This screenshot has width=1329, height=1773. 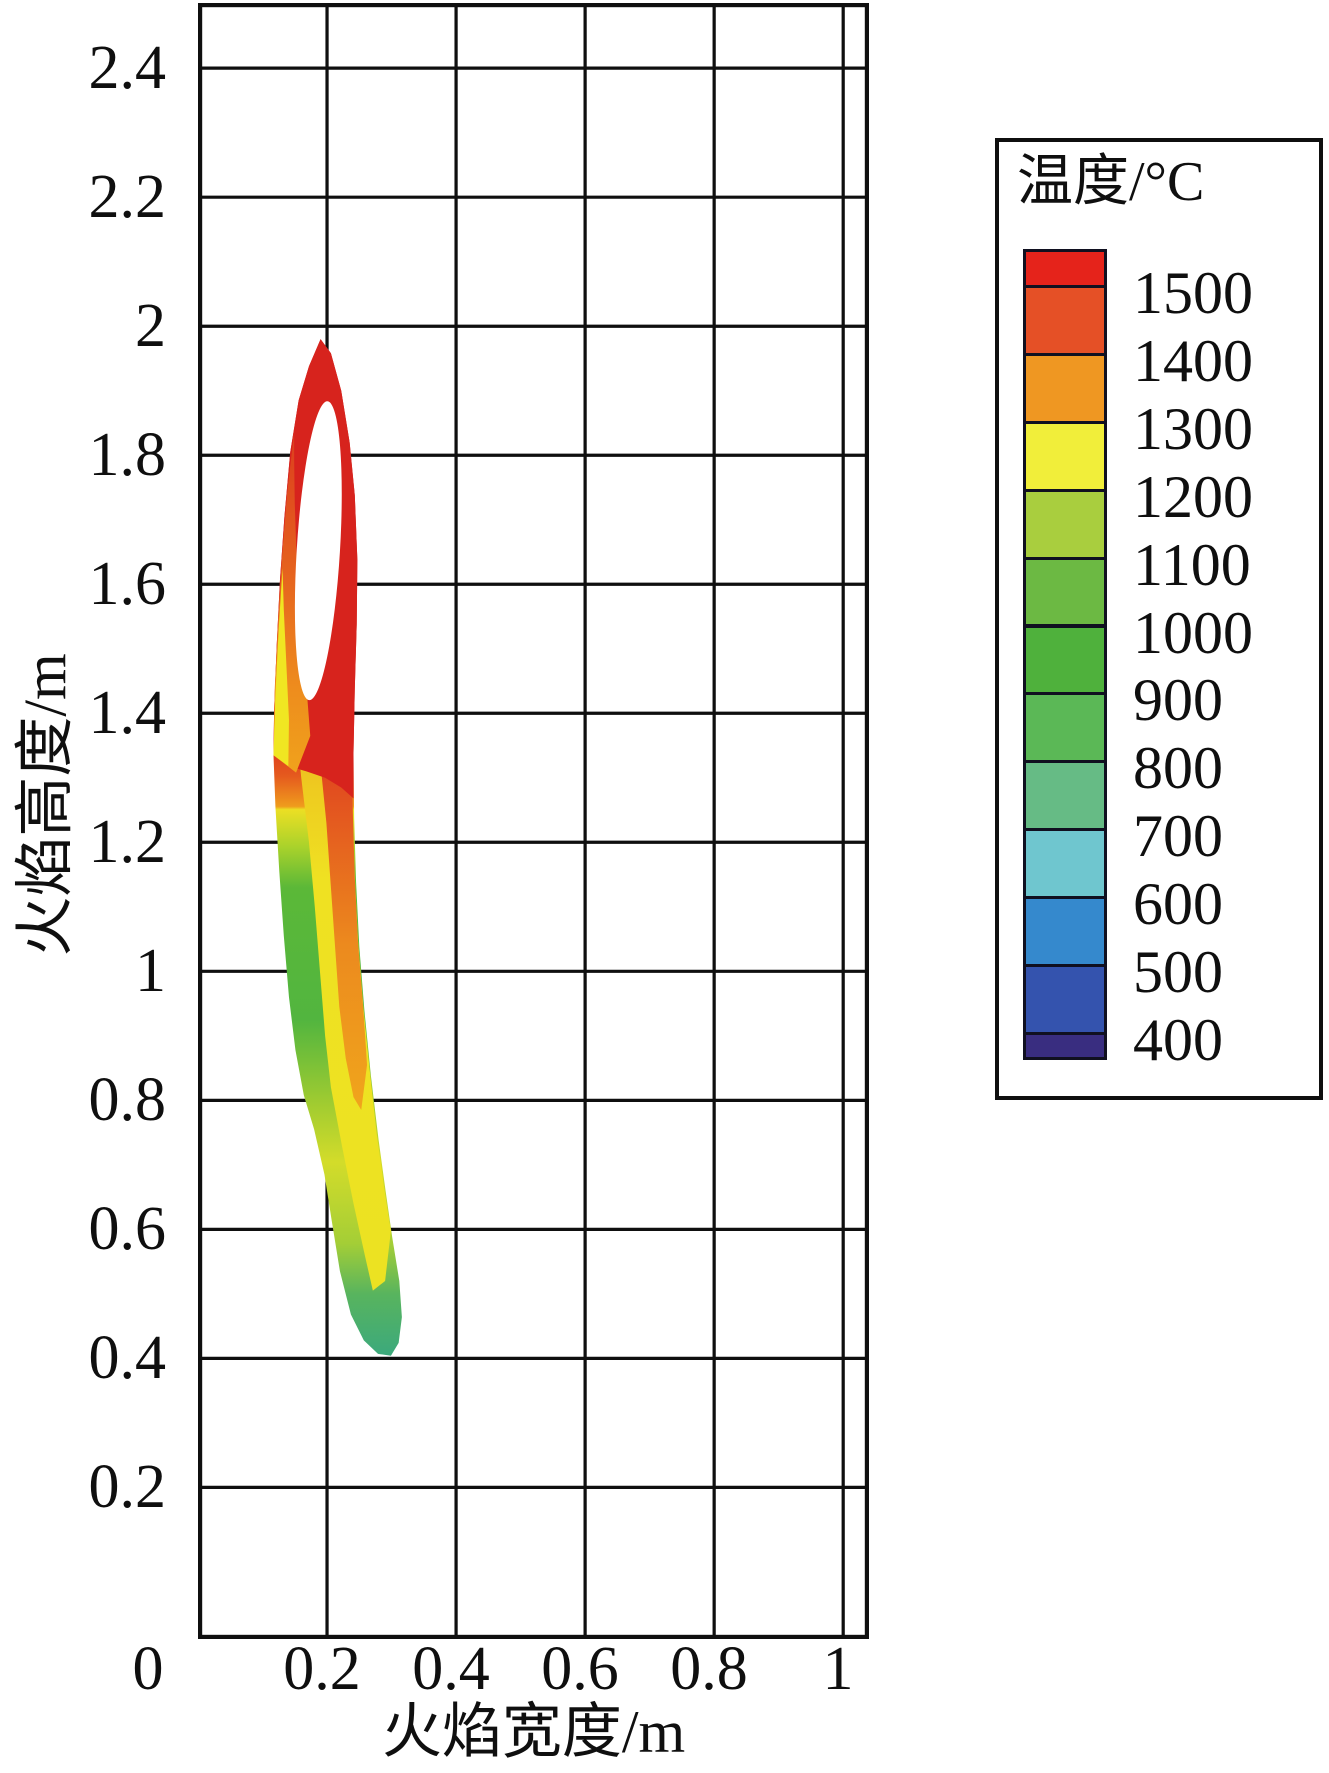 What do you see at coordinates (1193, 360) in the screenshot?
I see `colorbar-tick-label: 1400` at bounding box center [1193, 360].